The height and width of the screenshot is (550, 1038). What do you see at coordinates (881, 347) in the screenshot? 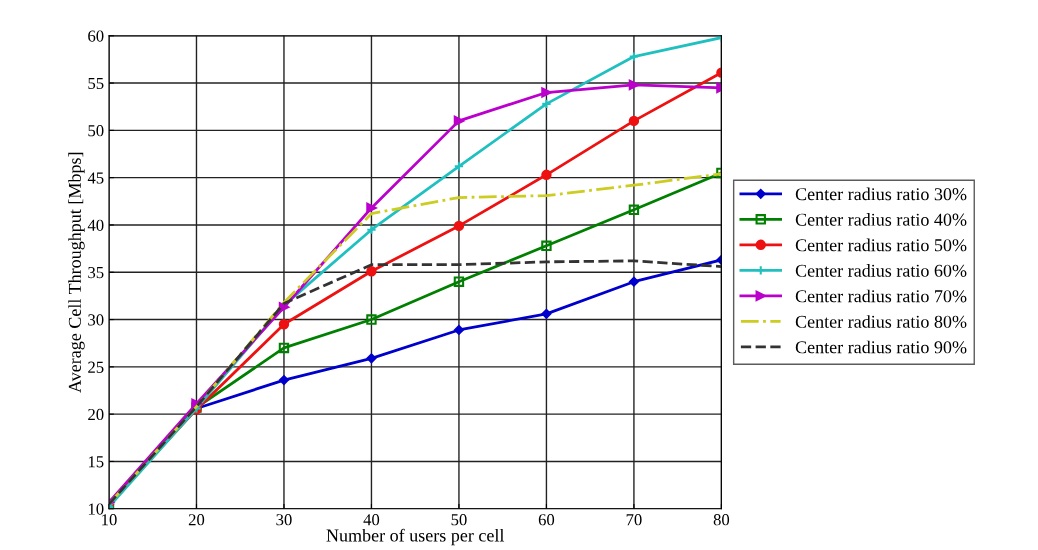
I see `legend-label: Center radius ratio 90%` at bounding box center [881, 347].